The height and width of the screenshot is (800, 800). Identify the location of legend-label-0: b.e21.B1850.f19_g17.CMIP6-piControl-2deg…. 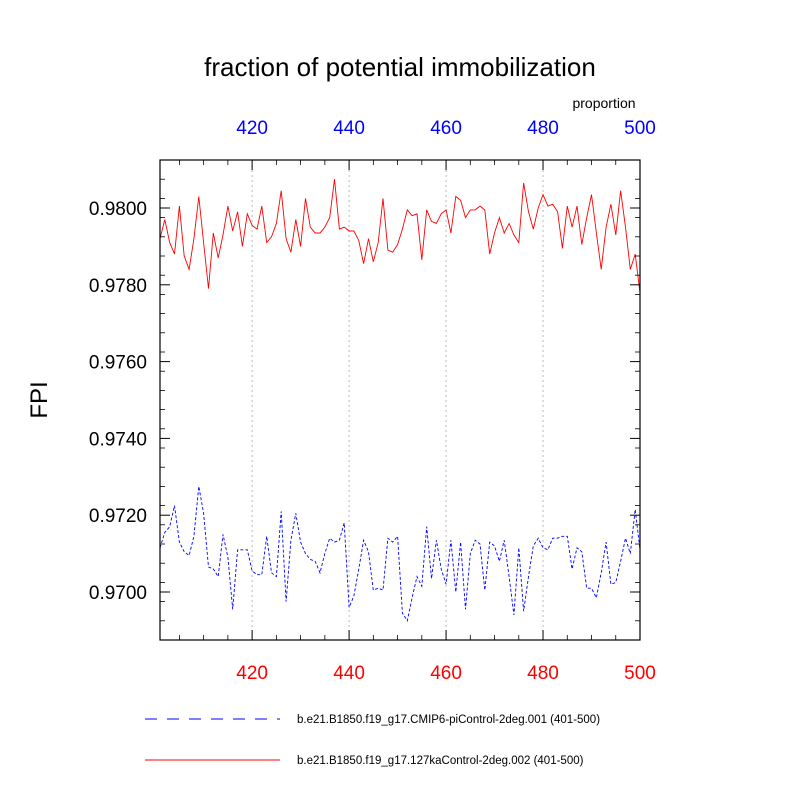
(448, 720).